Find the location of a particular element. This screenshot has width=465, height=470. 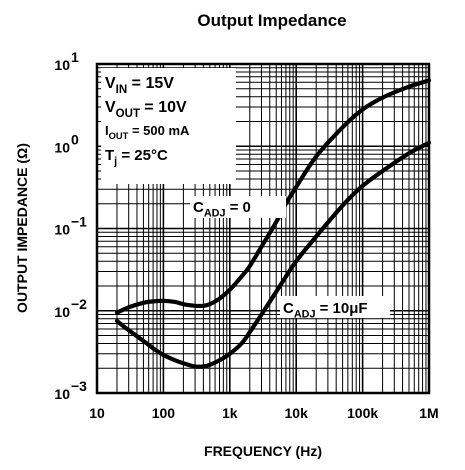

y-tick-exponent: 1 is located at coordinates (75, 57).